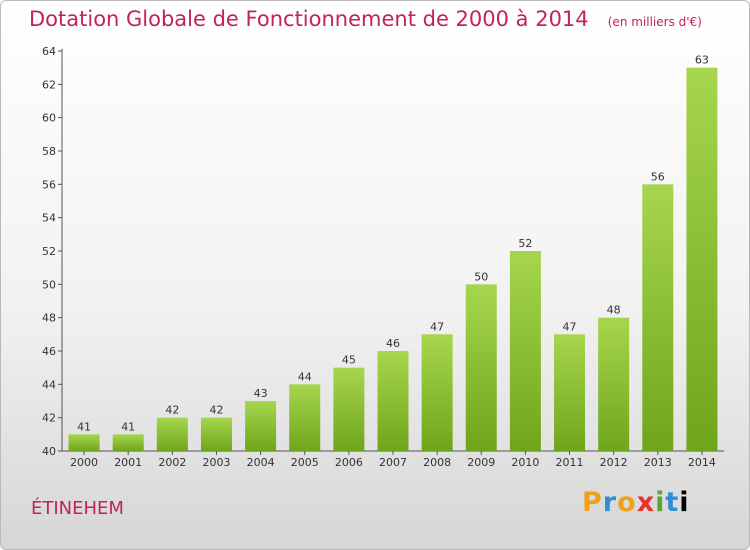 The height and width of the screenshot is (550, 750). What do you see at coordinates (49, 251) in the screenshot?
I see `y-tick-label: 52` at bounding box center [49, 251].